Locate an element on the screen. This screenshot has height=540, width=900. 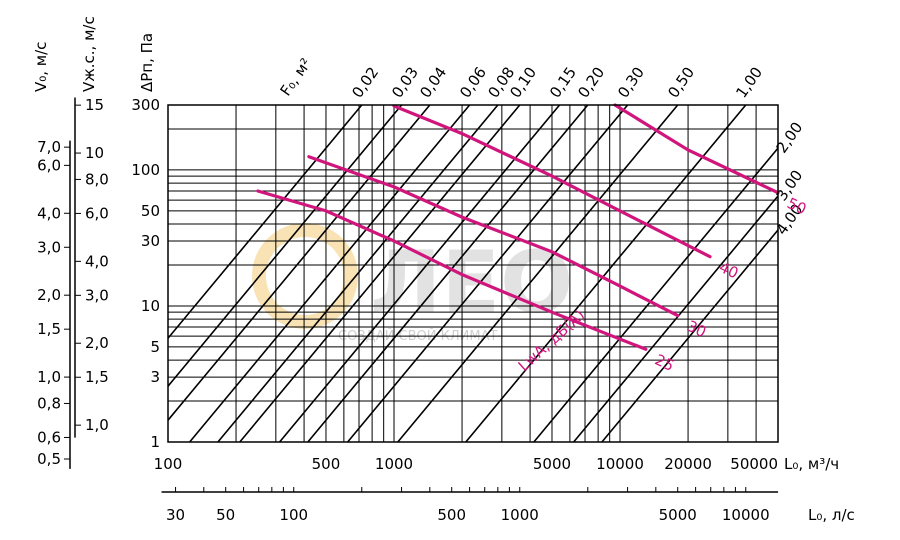
vjs-axis: 15 10 8,0 6,0 4,0 3,0 2,0 1,5 1,0 Vж.с., м/с is located at coordinates (91, 227).